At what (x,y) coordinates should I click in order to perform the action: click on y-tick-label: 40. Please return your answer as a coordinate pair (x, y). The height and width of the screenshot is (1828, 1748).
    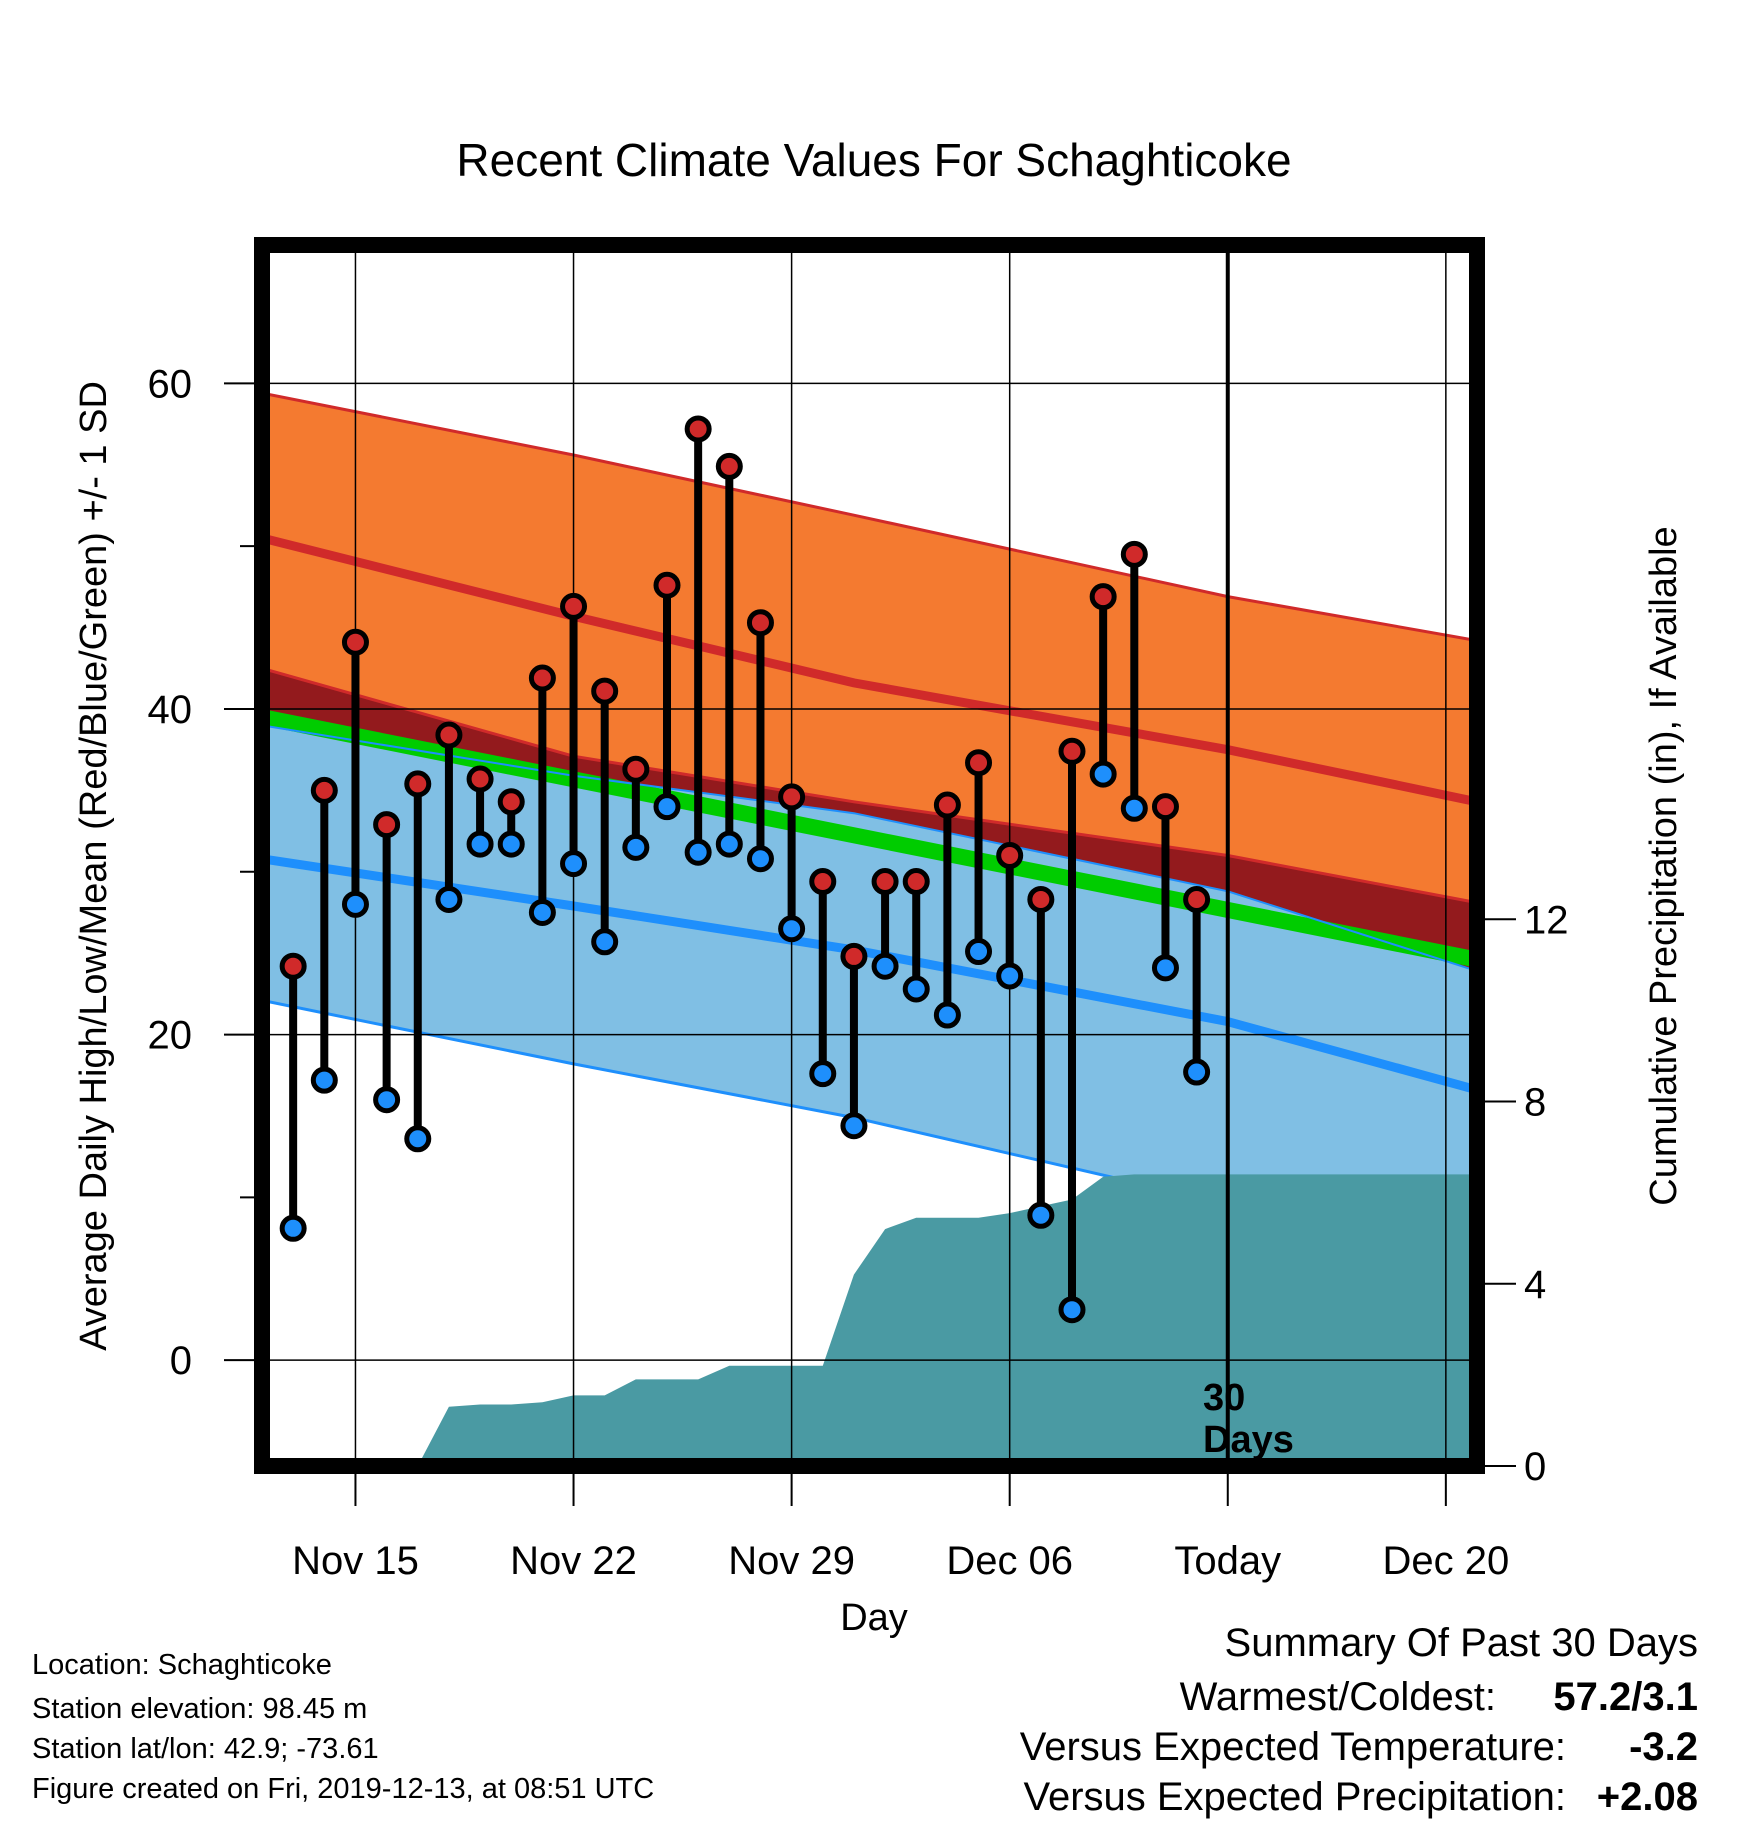
    Looking at the image, I should click on (170, 710).